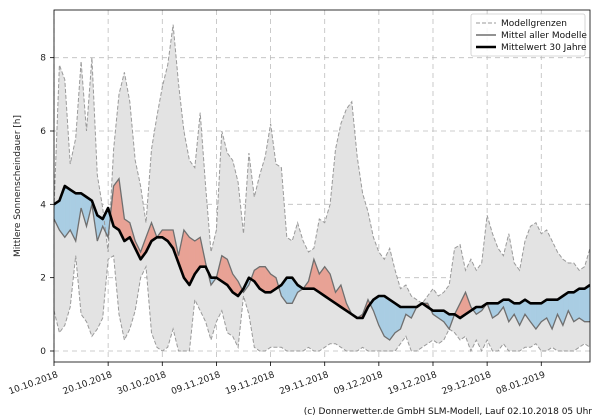 This screenshot has width=600, height=420. I want to click on x-tick-label-3: 09.11.2018, so click(196, 383).